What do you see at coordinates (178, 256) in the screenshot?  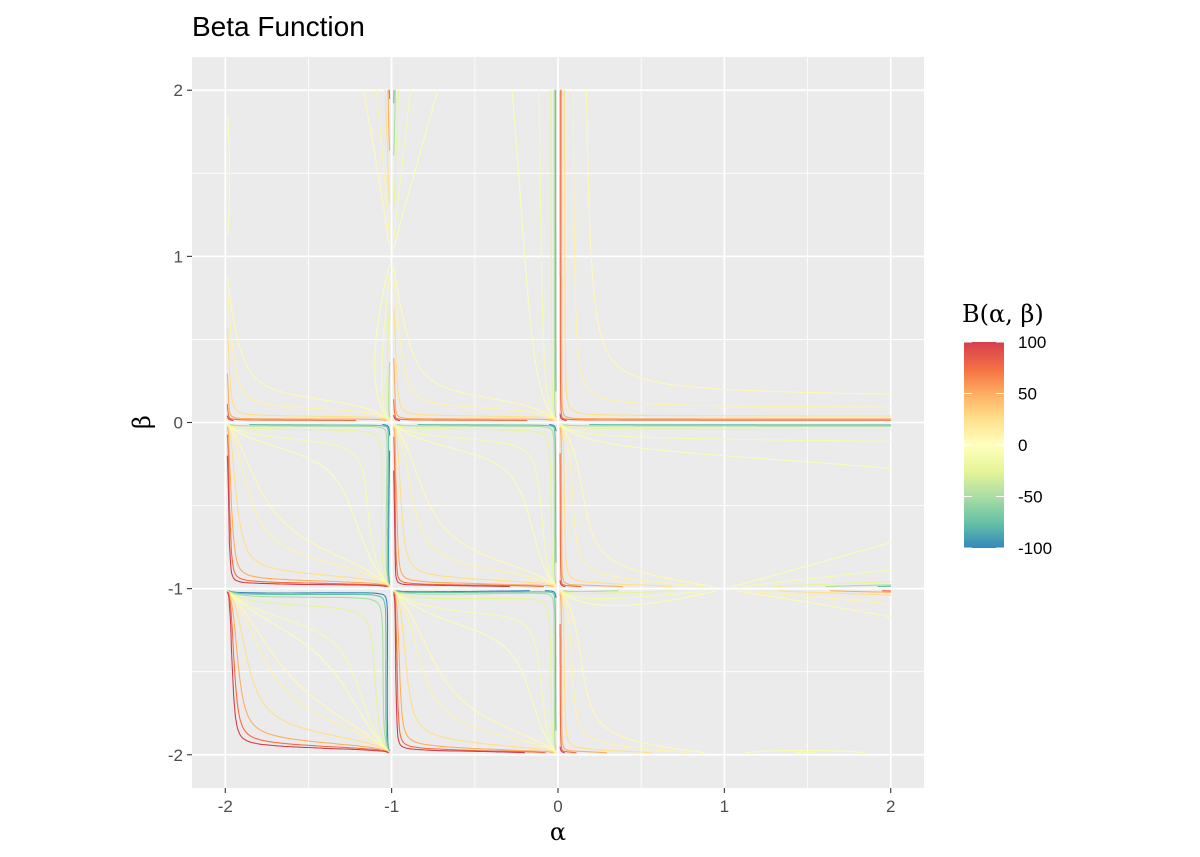 I see `y-tick-label: 1` at bounding box center [178, 256].